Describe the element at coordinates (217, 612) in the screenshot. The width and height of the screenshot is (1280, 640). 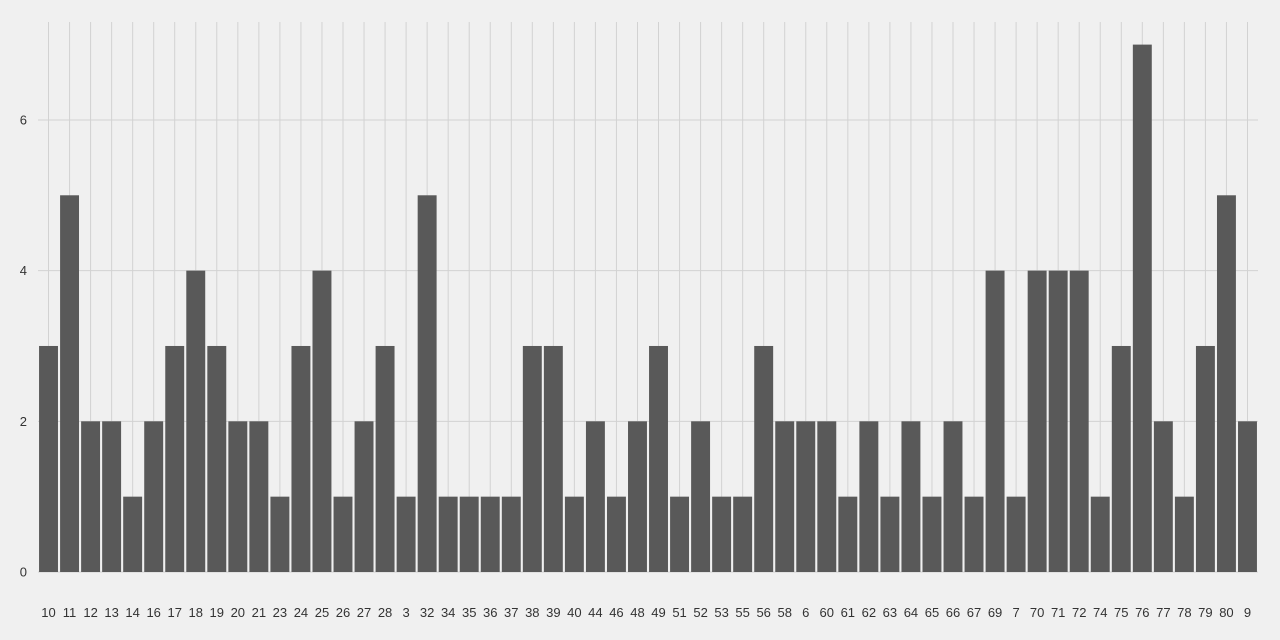
I see `x-tick-label: 19` at that location.